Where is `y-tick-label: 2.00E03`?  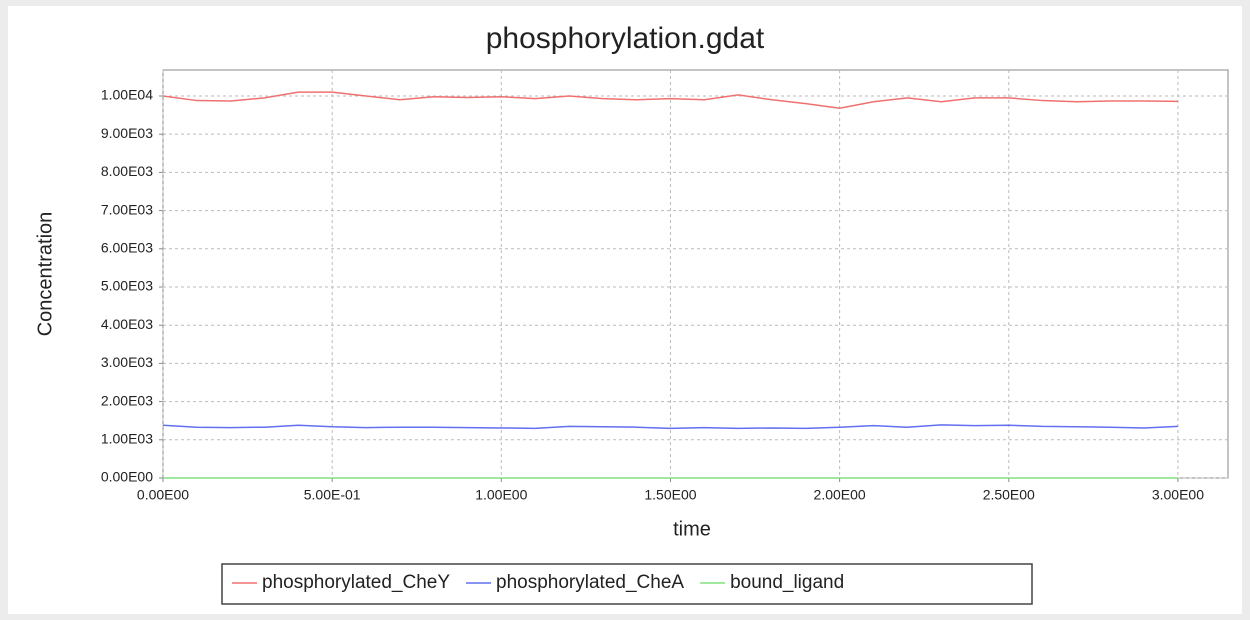 y-tick-label: 2.00E03 is located at coordinates (127, 400).